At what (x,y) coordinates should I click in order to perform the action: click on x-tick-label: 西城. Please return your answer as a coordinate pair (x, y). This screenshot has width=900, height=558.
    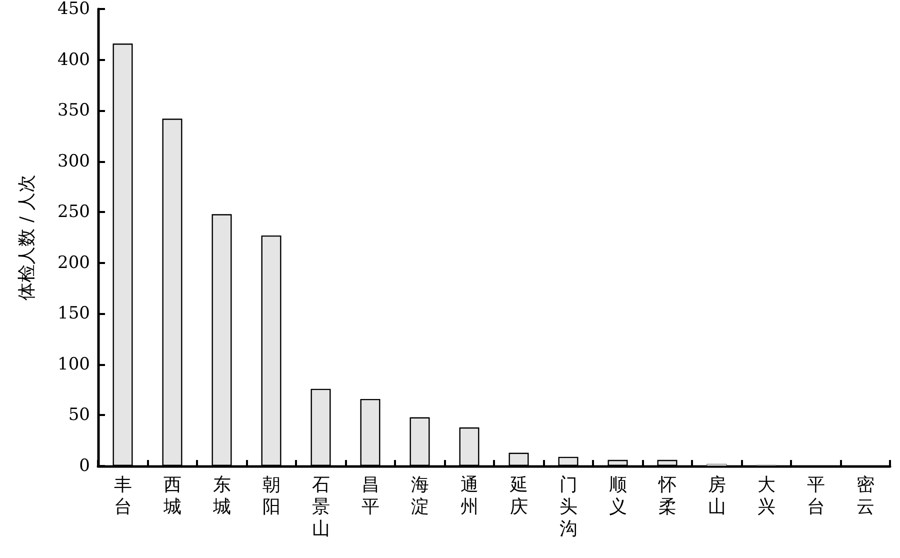
    Looking at the image, I should click on (172, 496).